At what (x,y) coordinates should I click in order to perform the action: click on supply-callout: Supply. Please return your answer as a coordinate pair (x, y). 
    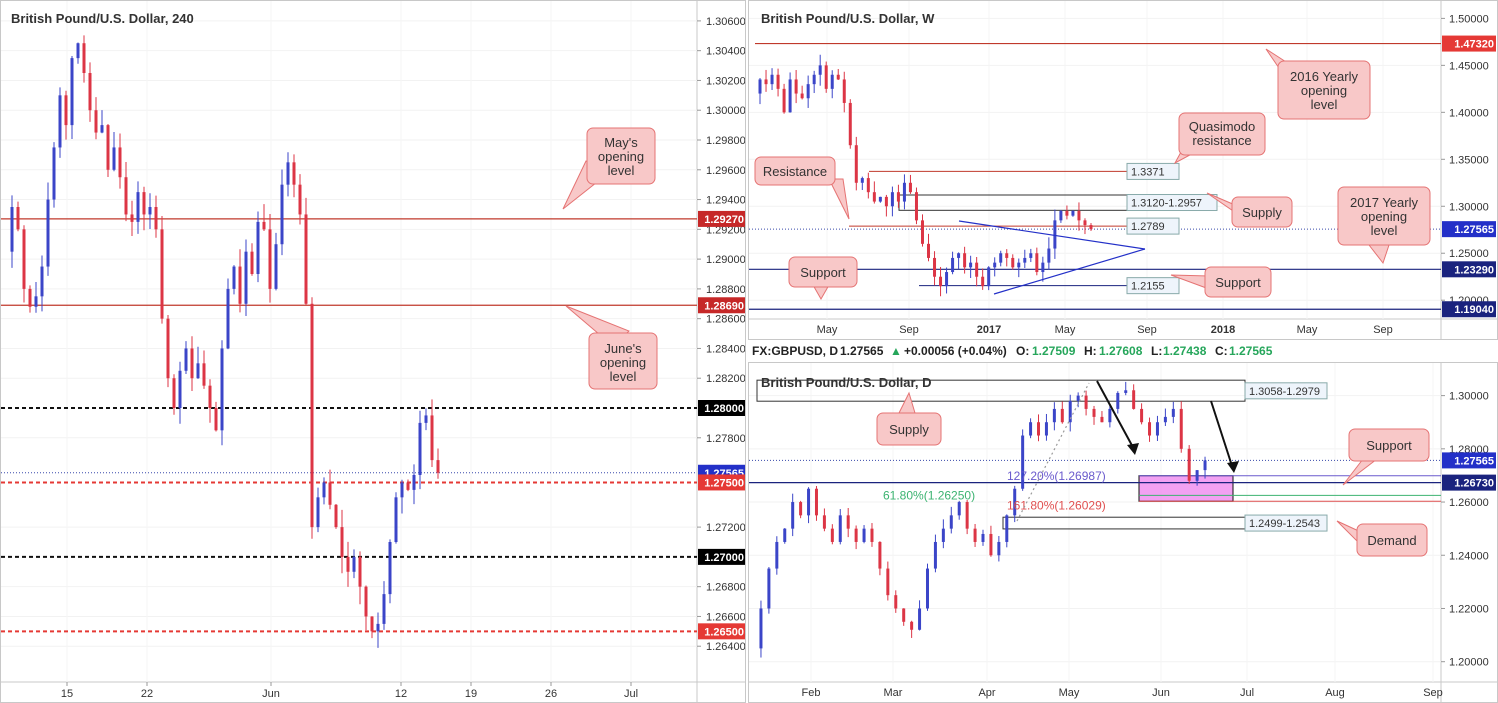
    Looking at the image, I should click on (1249, 210).